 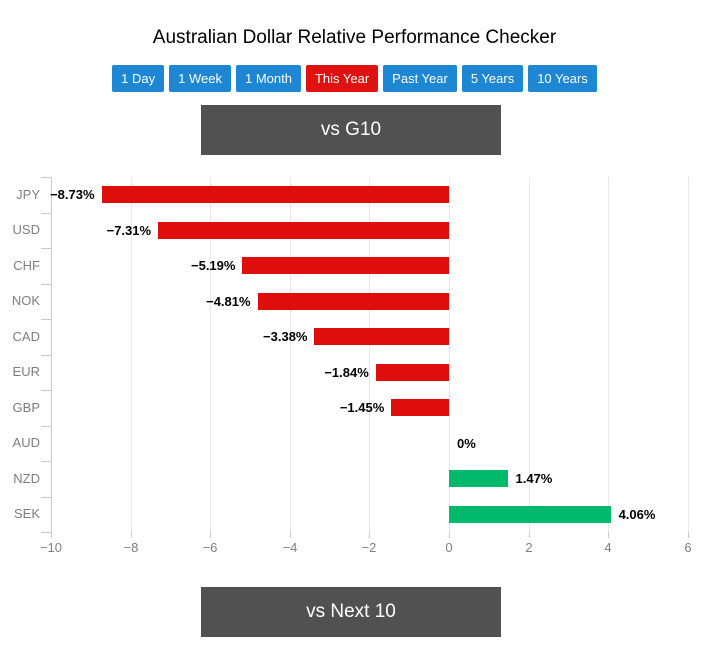 What do you see at coordinates (51, 547) in the screenshot?
I see `x-tick-label: −10` at bounding box center [51, 547].